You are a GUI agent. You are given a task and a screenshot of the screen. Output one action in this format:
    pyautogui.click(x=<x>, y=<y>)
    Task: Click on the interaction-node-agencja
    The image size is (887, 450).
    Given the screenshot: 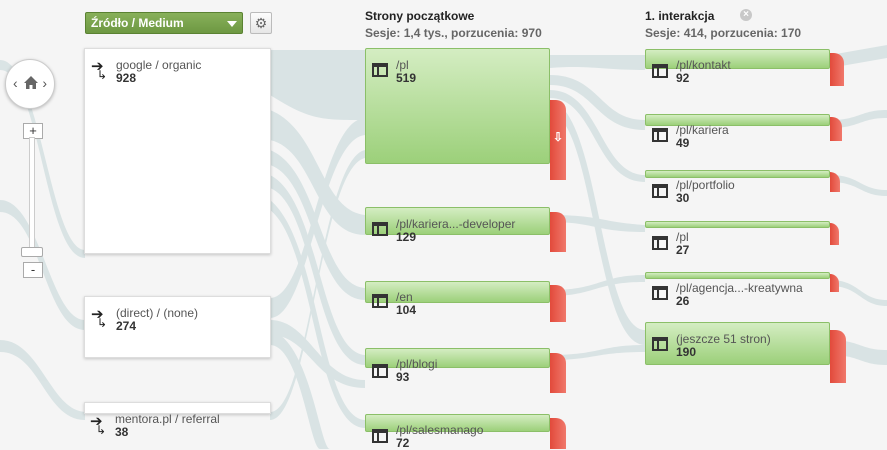 What is the action you would take?
    pyautogui.click(x=737, y=275)
    